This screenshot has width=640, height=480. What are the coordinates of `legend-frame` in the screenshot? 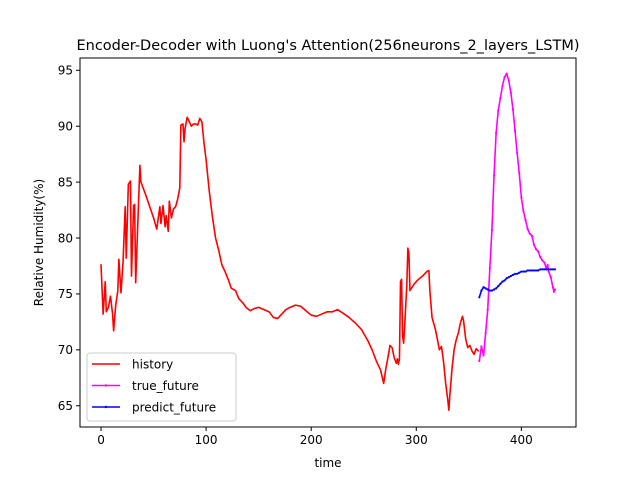 It's located at (161, 387).